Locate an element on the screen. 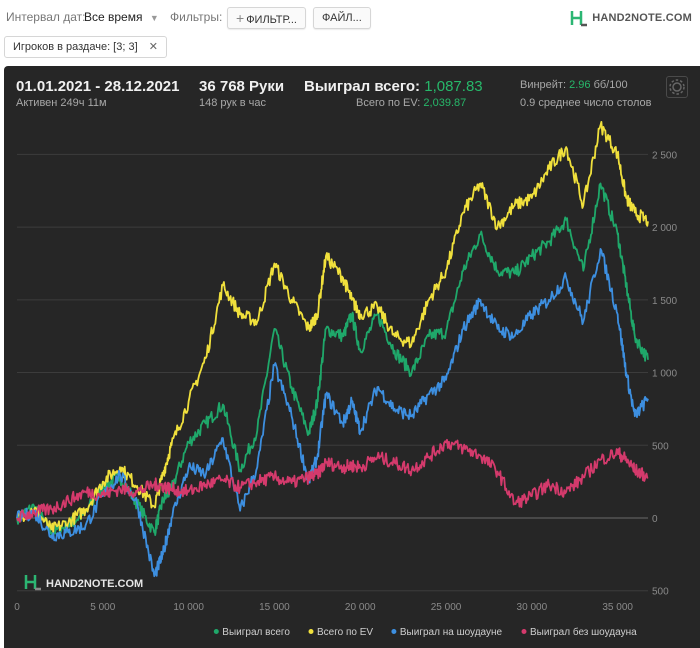 Image resolution: width=700 pixels, height=648 pixels. settings-button is located at coordinates (677, 87).